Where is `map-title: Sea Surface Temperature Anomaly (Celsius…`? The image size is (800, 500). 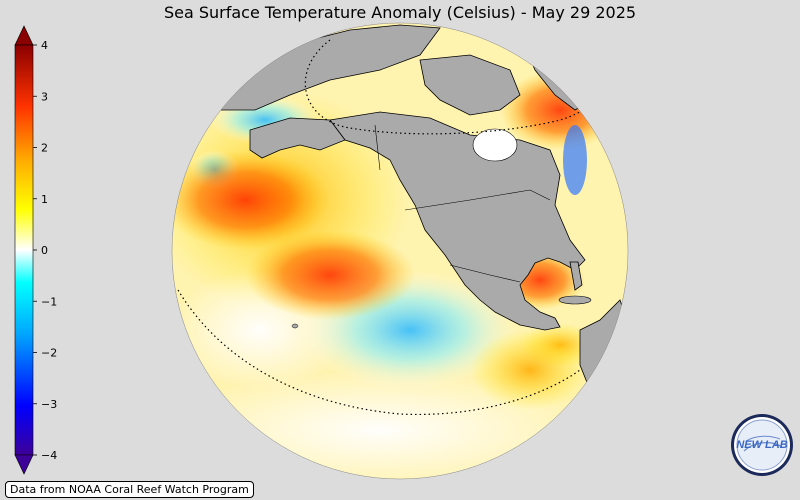
map-title: Sea Surface Temperature Anomaly (Celsius… is located at coordinates (400, 12).